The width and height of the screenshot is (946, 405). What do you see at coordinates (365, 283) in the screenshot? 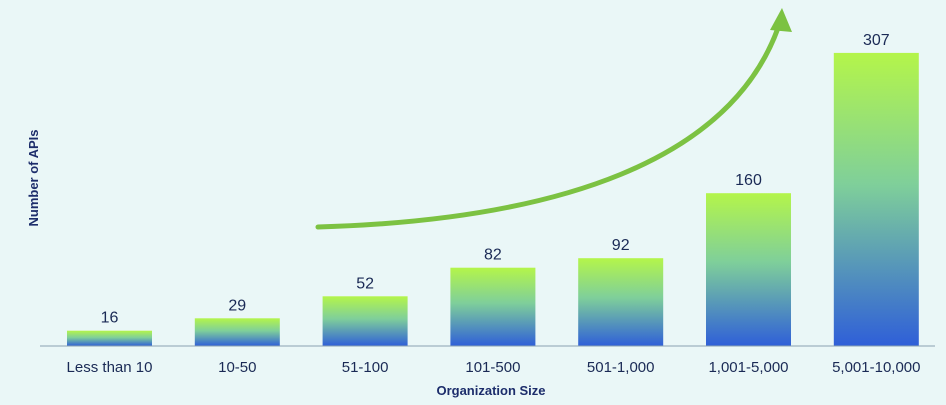
I see `bar-value-label: 52` at bounding box center [365, 283].